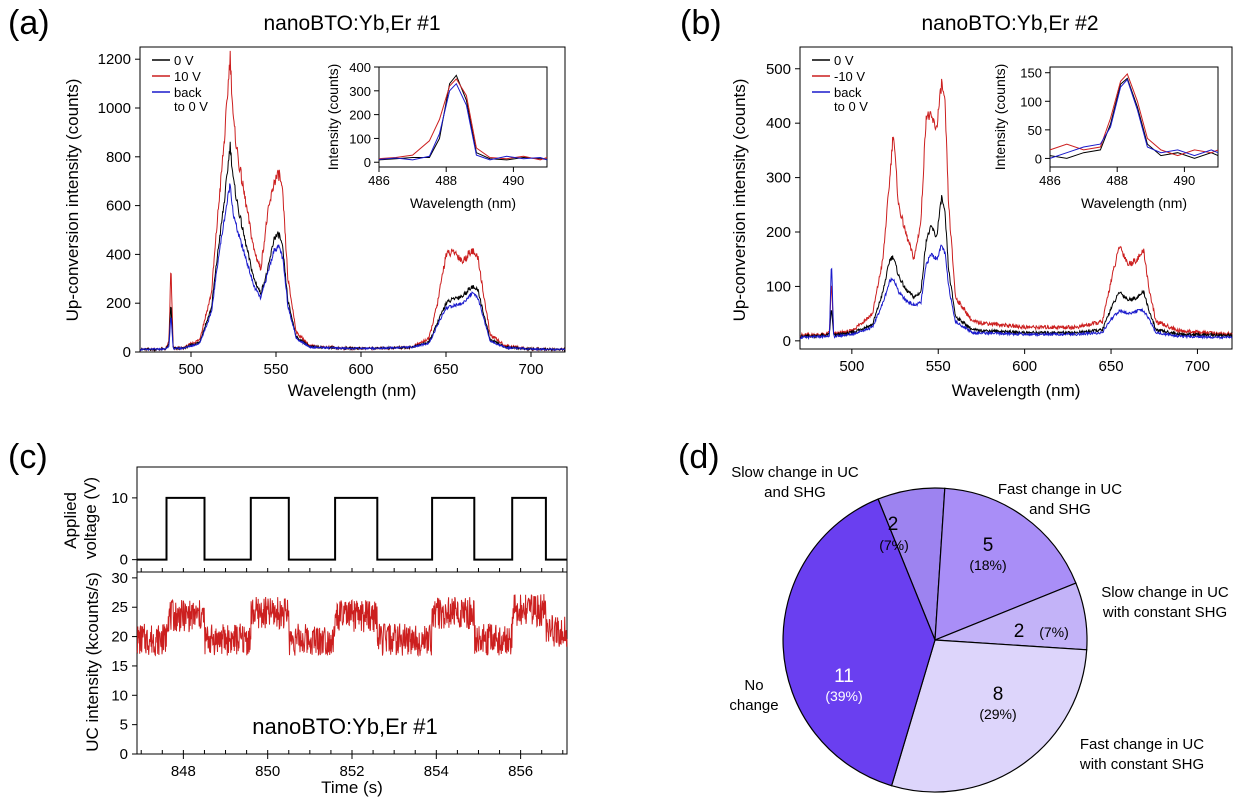 Image resolution: width=1243 pixels, height=798 pixels. What do you see at coordinates (699, 457) in the screenshot?
I see `panel-label-d: (d)` at bounding box center [699, 457].